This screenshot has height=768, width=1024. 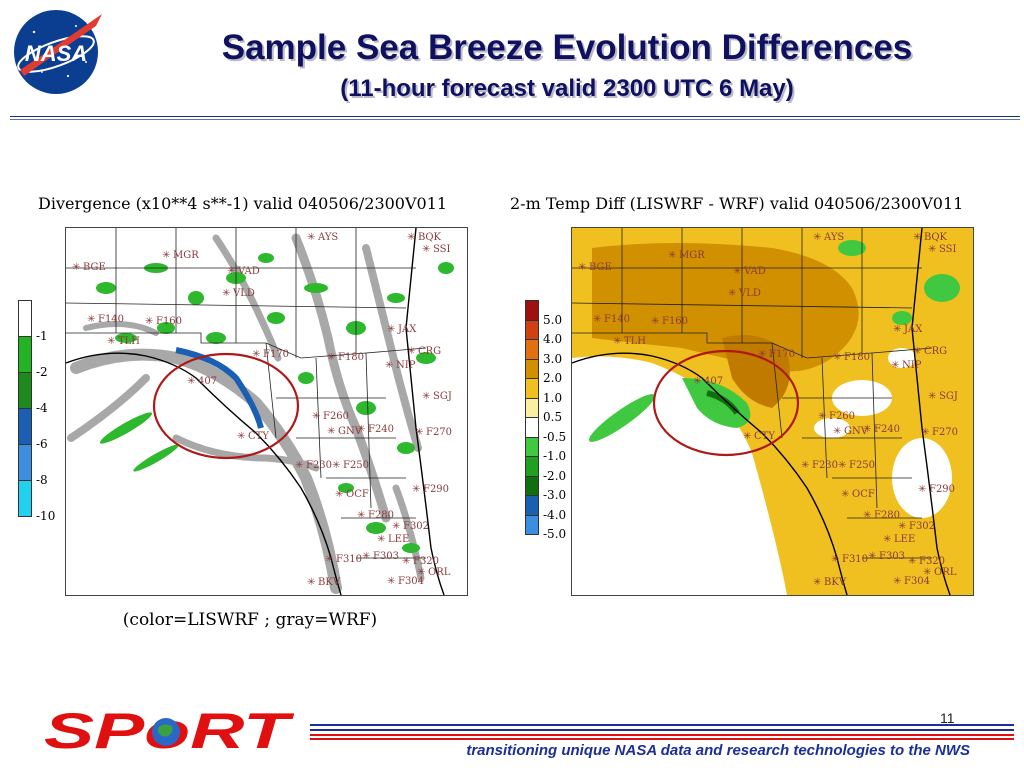 What do you see at coordinates (429, 351) in the screenshot?
I see `station-label: CRG` at bounding box center [429, 351].